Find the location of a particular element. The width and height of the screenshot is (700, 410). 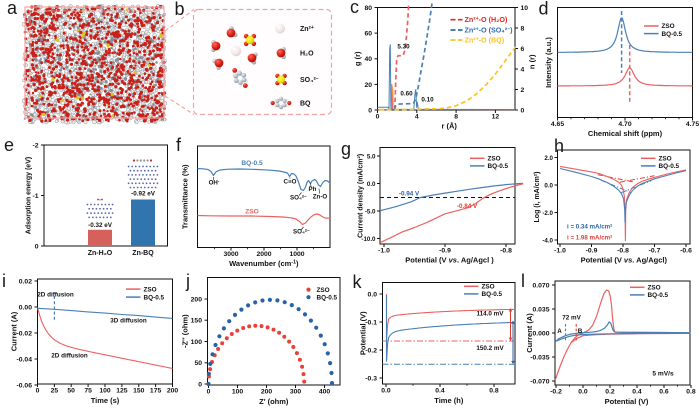

svg-text: 80 is located at coordinates (368, 8).